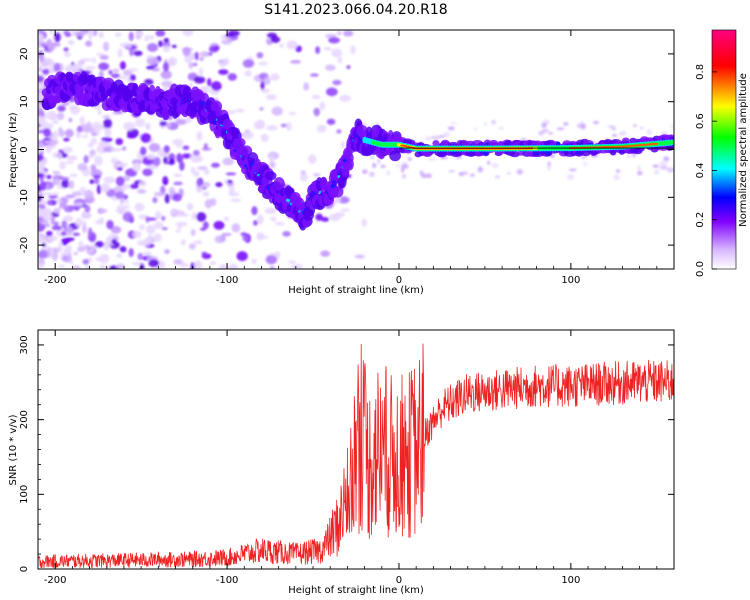 This screenshot has width=750, height=600. I want to click on colorbar-ticks: 0.0 0.2 0.4 0.6 0.8, so click(706, 170).